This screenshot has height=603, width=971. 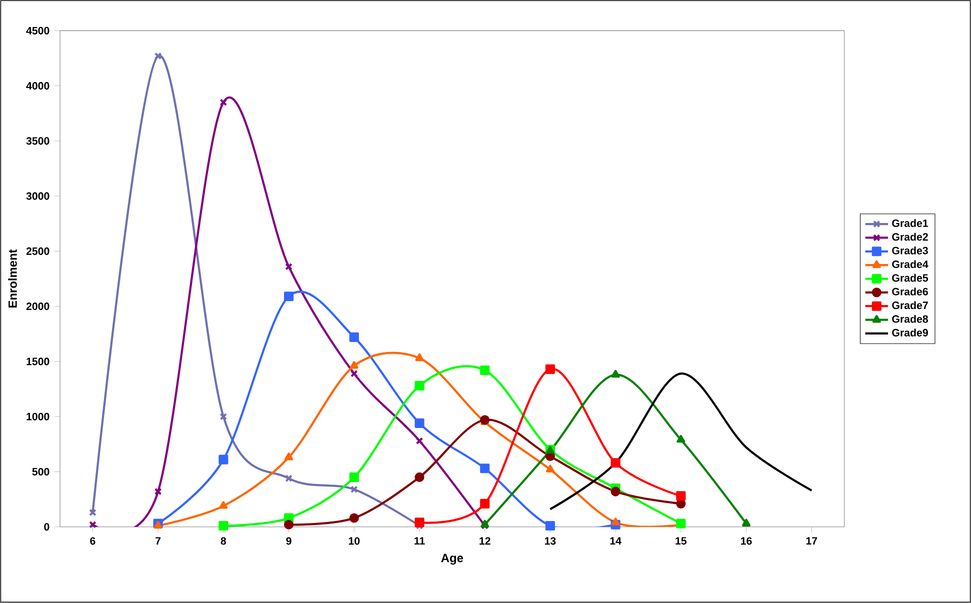 I want to click on x-tick-label: 6, so click(x=93, y=541).